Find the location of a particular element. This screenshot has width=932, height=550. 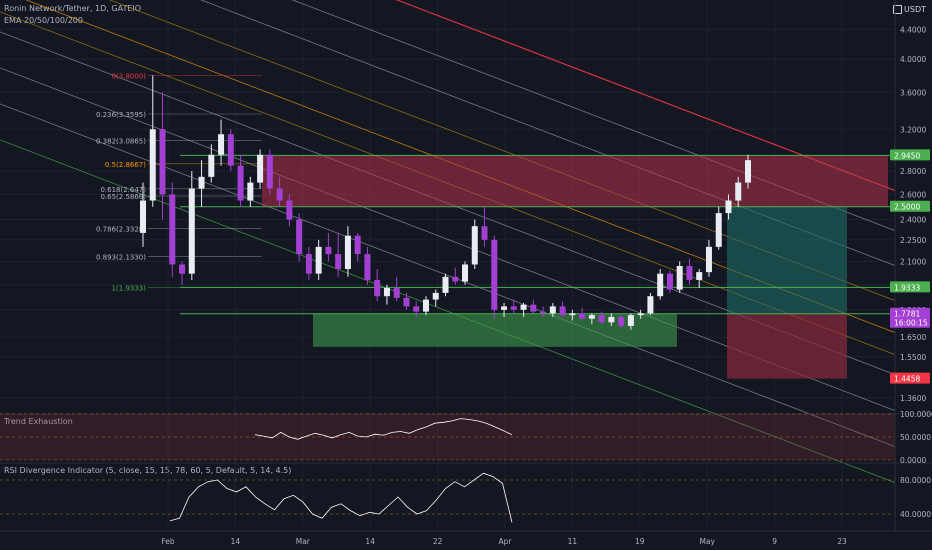

trend-exhaustion-line is located at coordinates (383, 429).